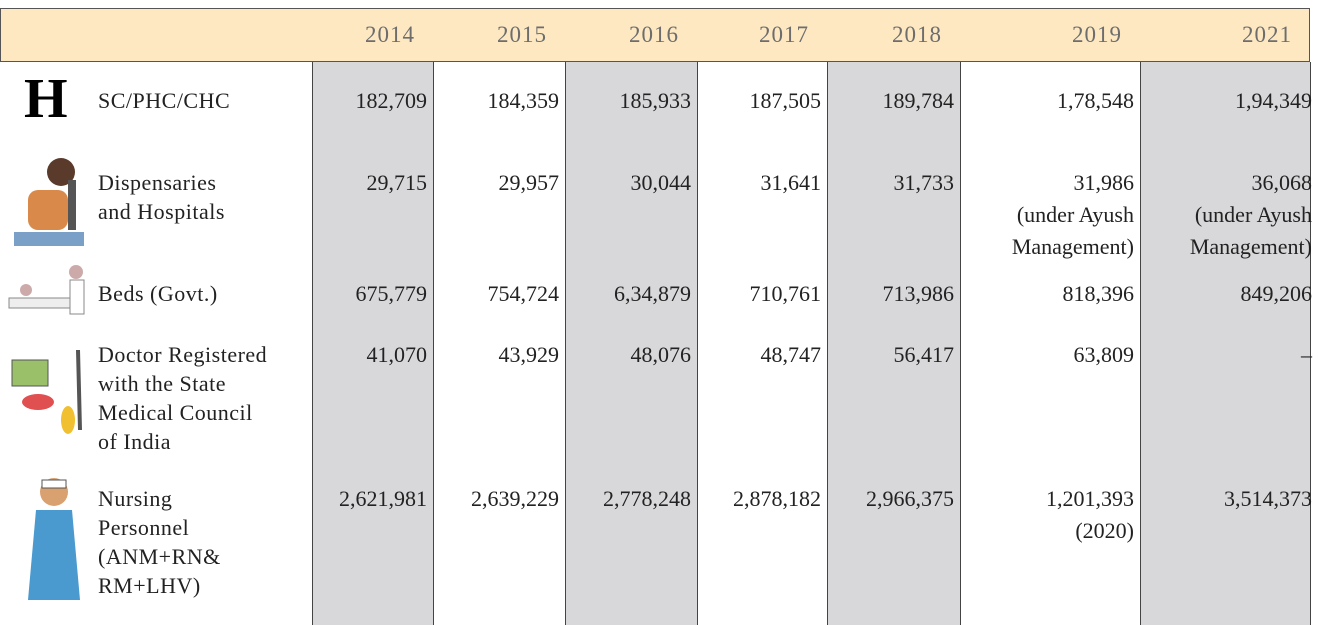 This screenshot has width=1318, height=625. What do you see at coordinates (391, 293) in the screenshot?
I see `cell-value: 675,779` at bounding box center [391, 293].